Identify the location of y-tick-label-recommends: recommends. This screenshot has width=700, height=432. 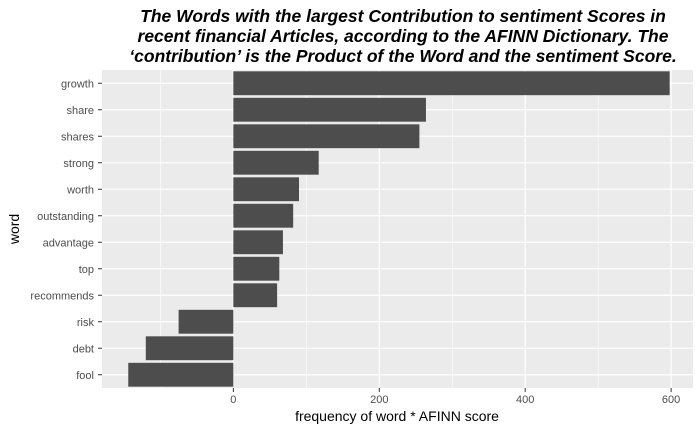
(62, 296).